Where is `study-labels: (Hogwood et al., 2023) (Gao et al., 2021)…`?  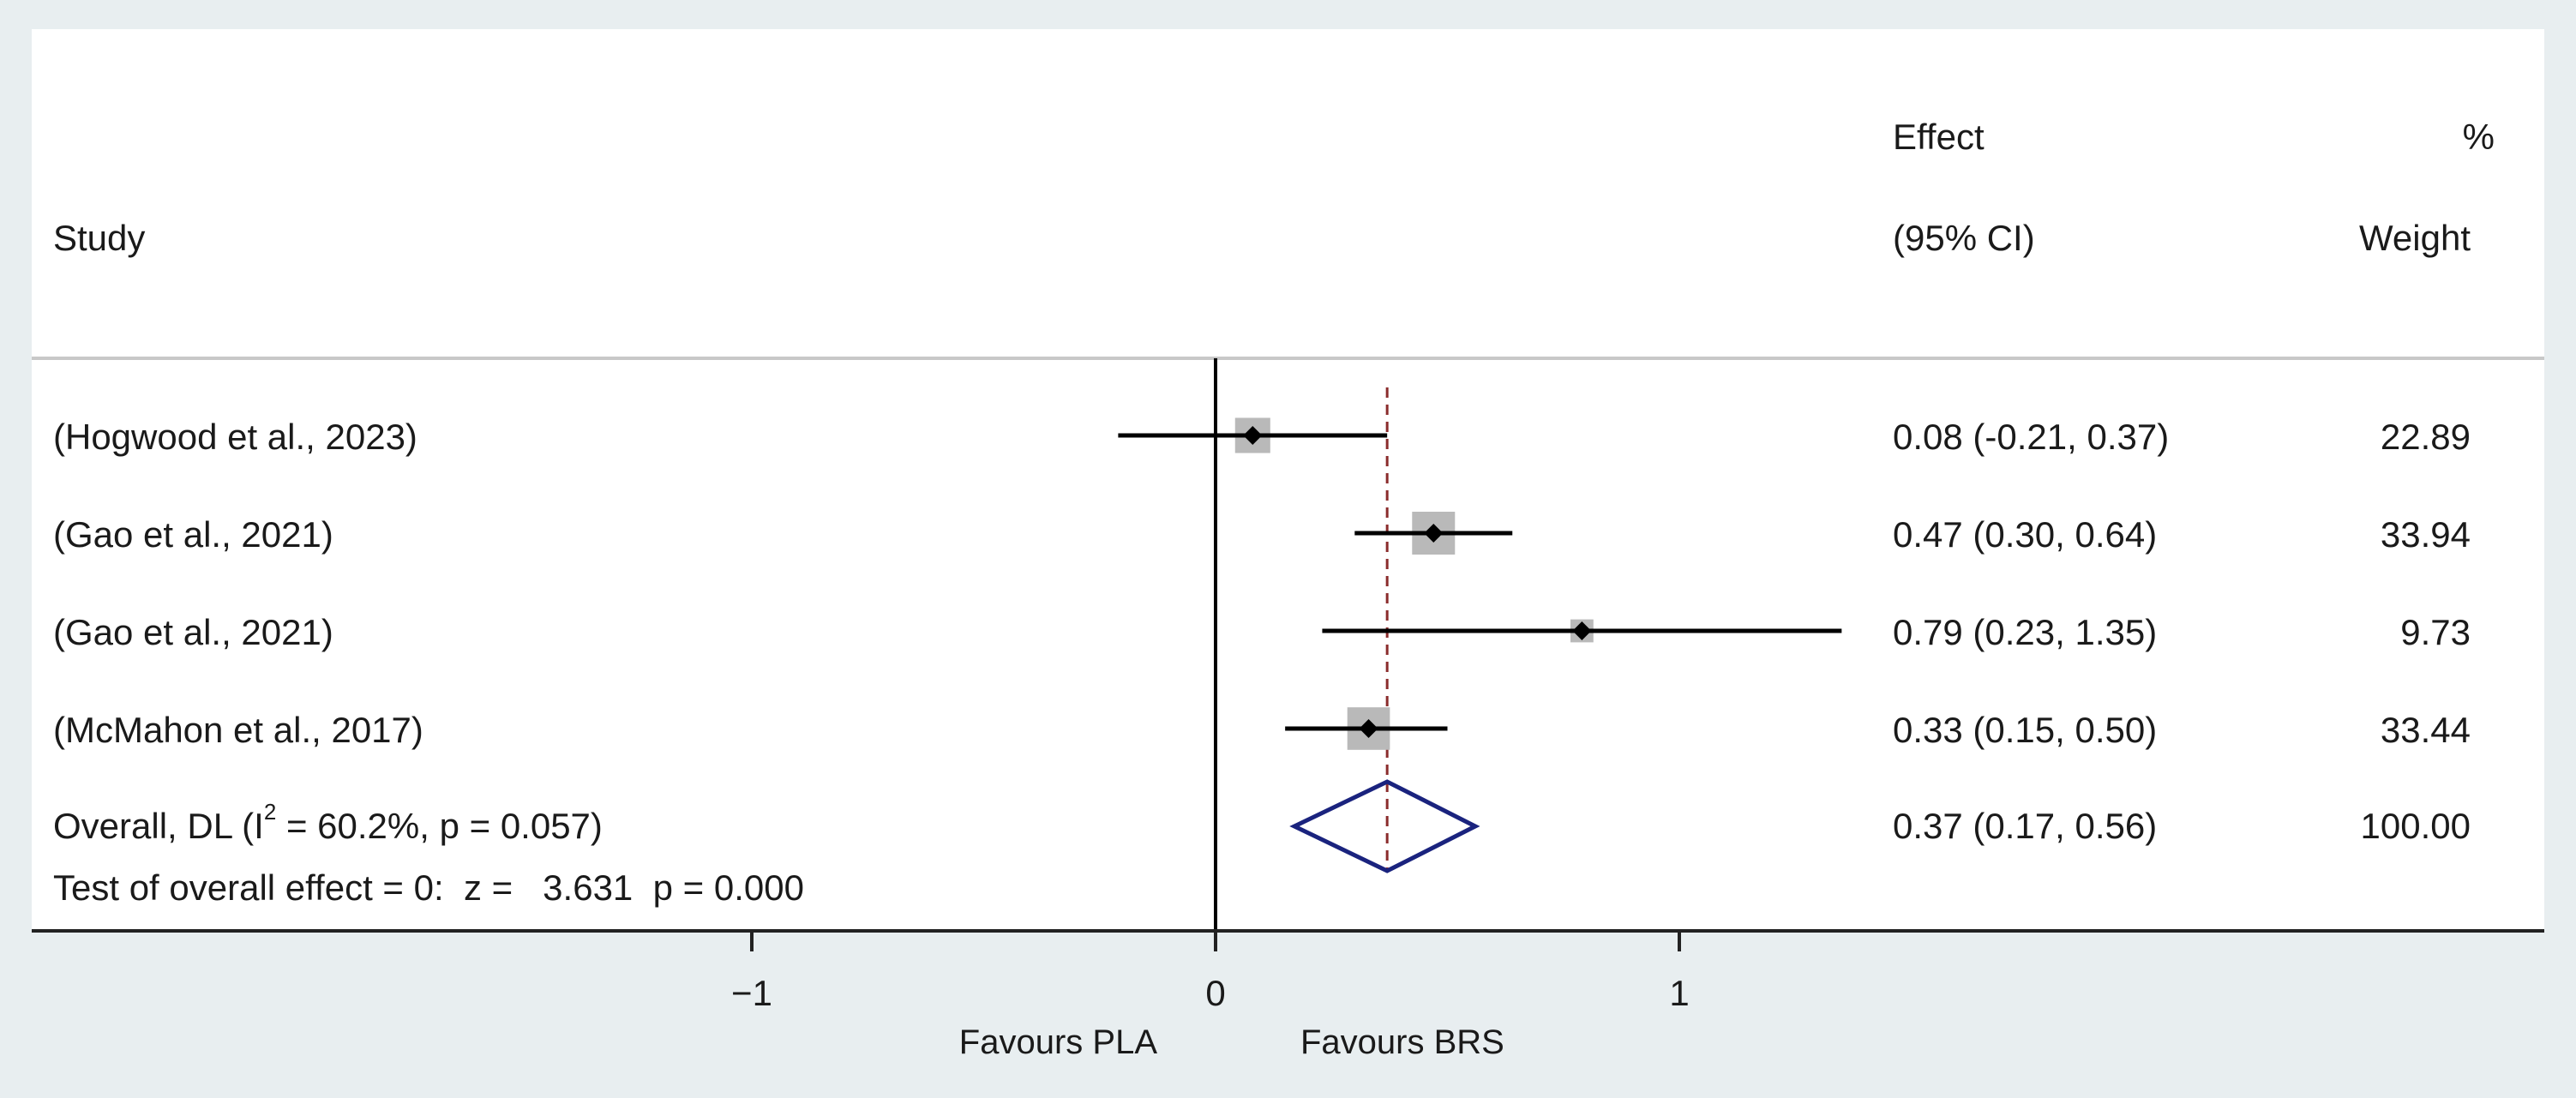
study-labels: (Hogwood et al., 2023) (Gao et al., 2021)… is located at coordinates (238, 583).